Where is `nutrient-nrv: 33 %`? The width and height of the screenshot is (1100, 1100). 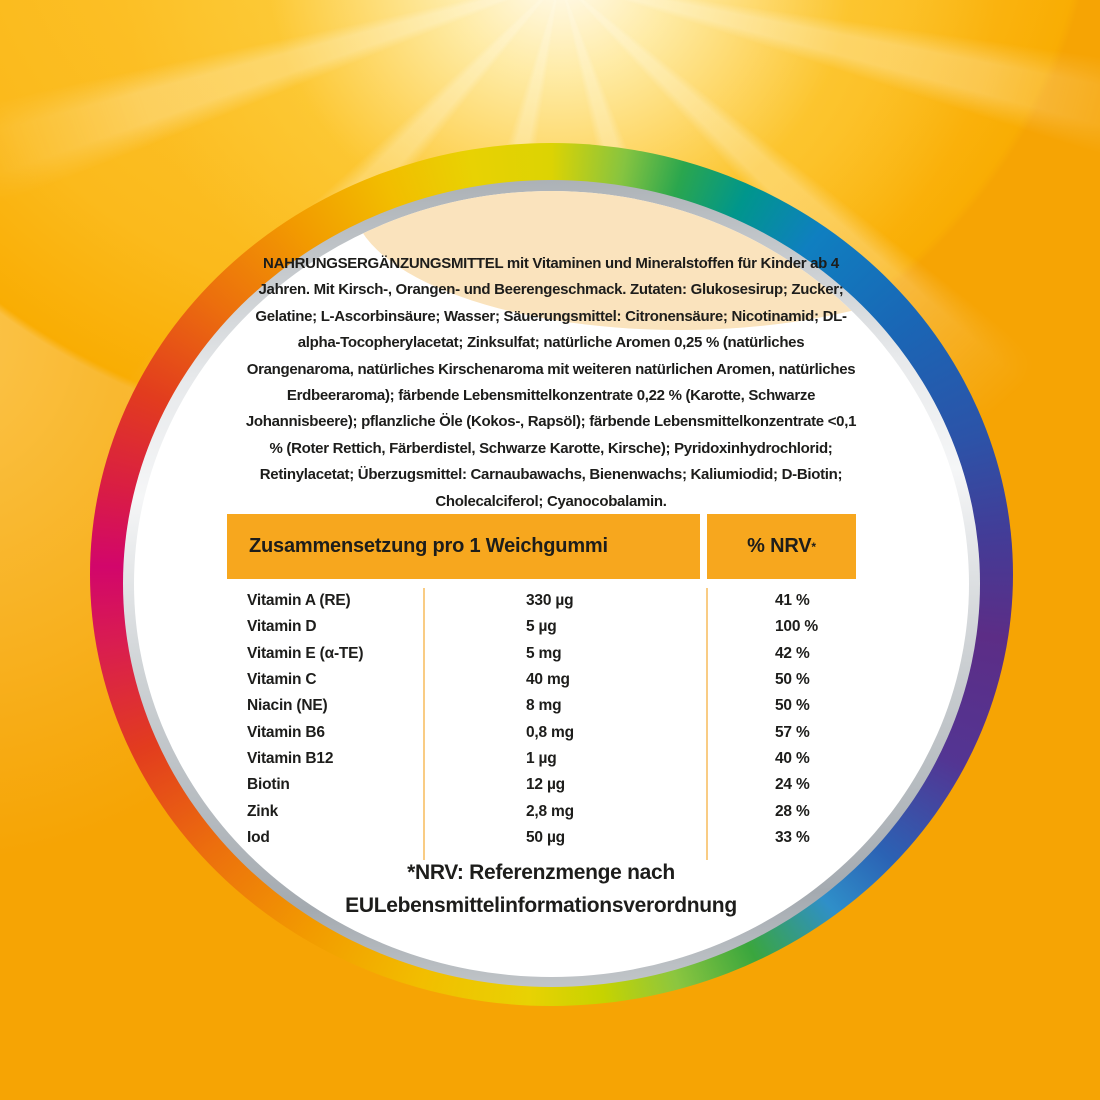 nutrient-nrv: 33 % is located at coordinates (792, 837).